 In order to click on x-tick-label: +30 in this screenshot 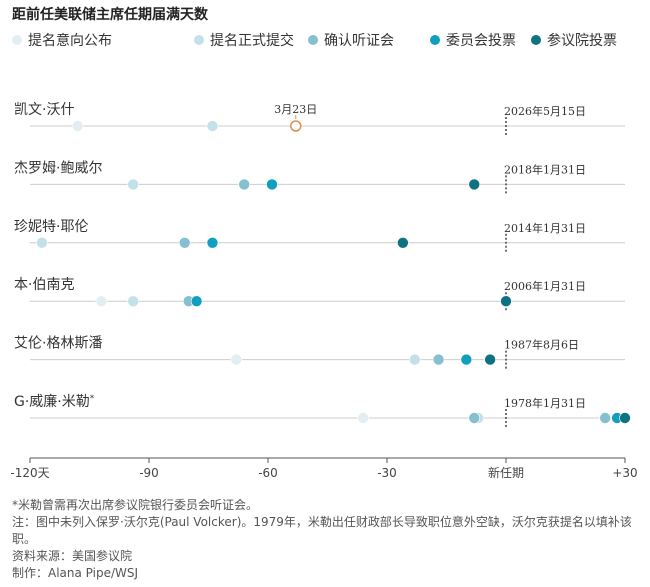, I will do `click(624, 473)`.